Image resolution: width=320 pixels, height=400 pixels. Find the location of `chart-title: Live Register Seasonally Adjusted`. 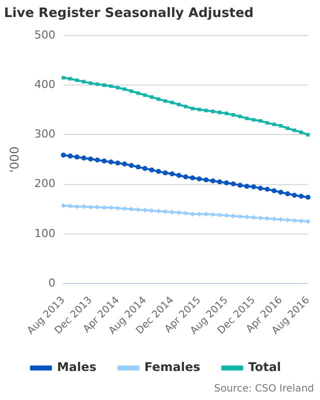

chart-title: Live Register Seasonally Adjusted is located at coordinates (129, 14).